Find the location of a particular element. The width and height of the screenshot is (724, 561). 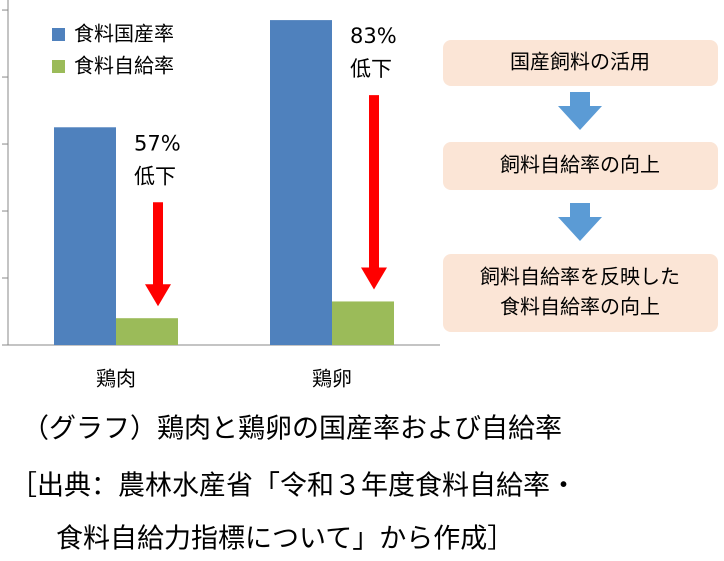

flow-label: 飼料自給率の向上 is located at coordinates (580, 165).